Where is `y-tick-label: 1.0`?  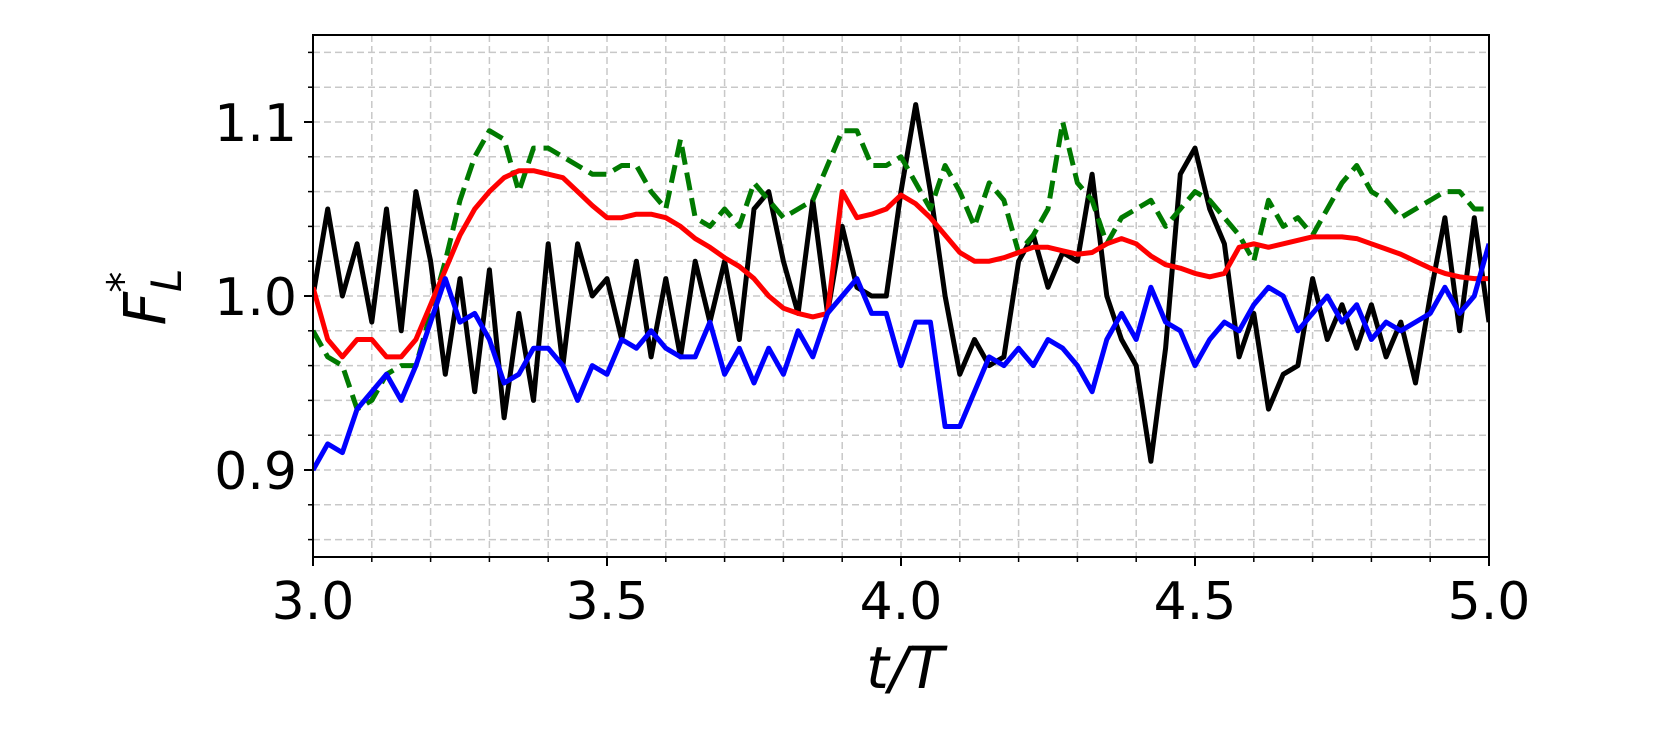 y-tick-label: 1.0 is located at coordinates (255, 298).